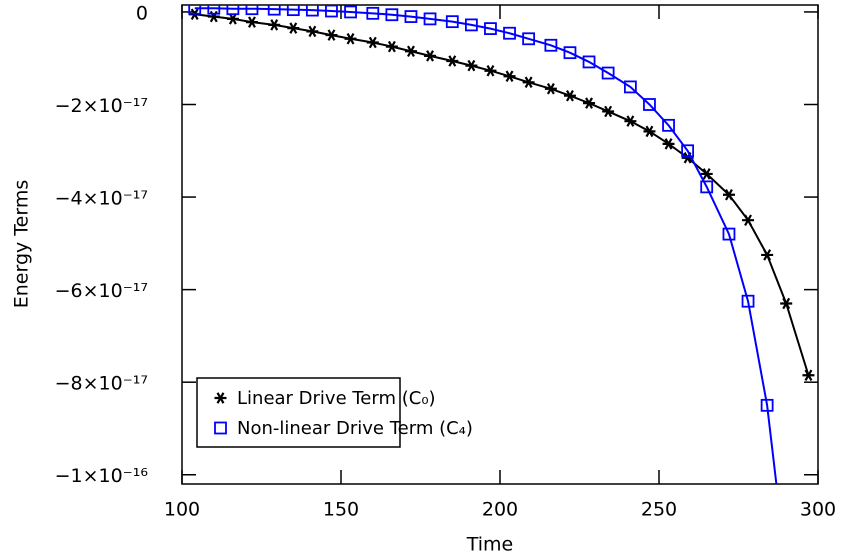 The width and height of the screenshot is (841, 558). Describe the element at coordinates (101, 291) in the screenshot. I see `y-tick-label: −6×10⁻¹⁷` at that location.